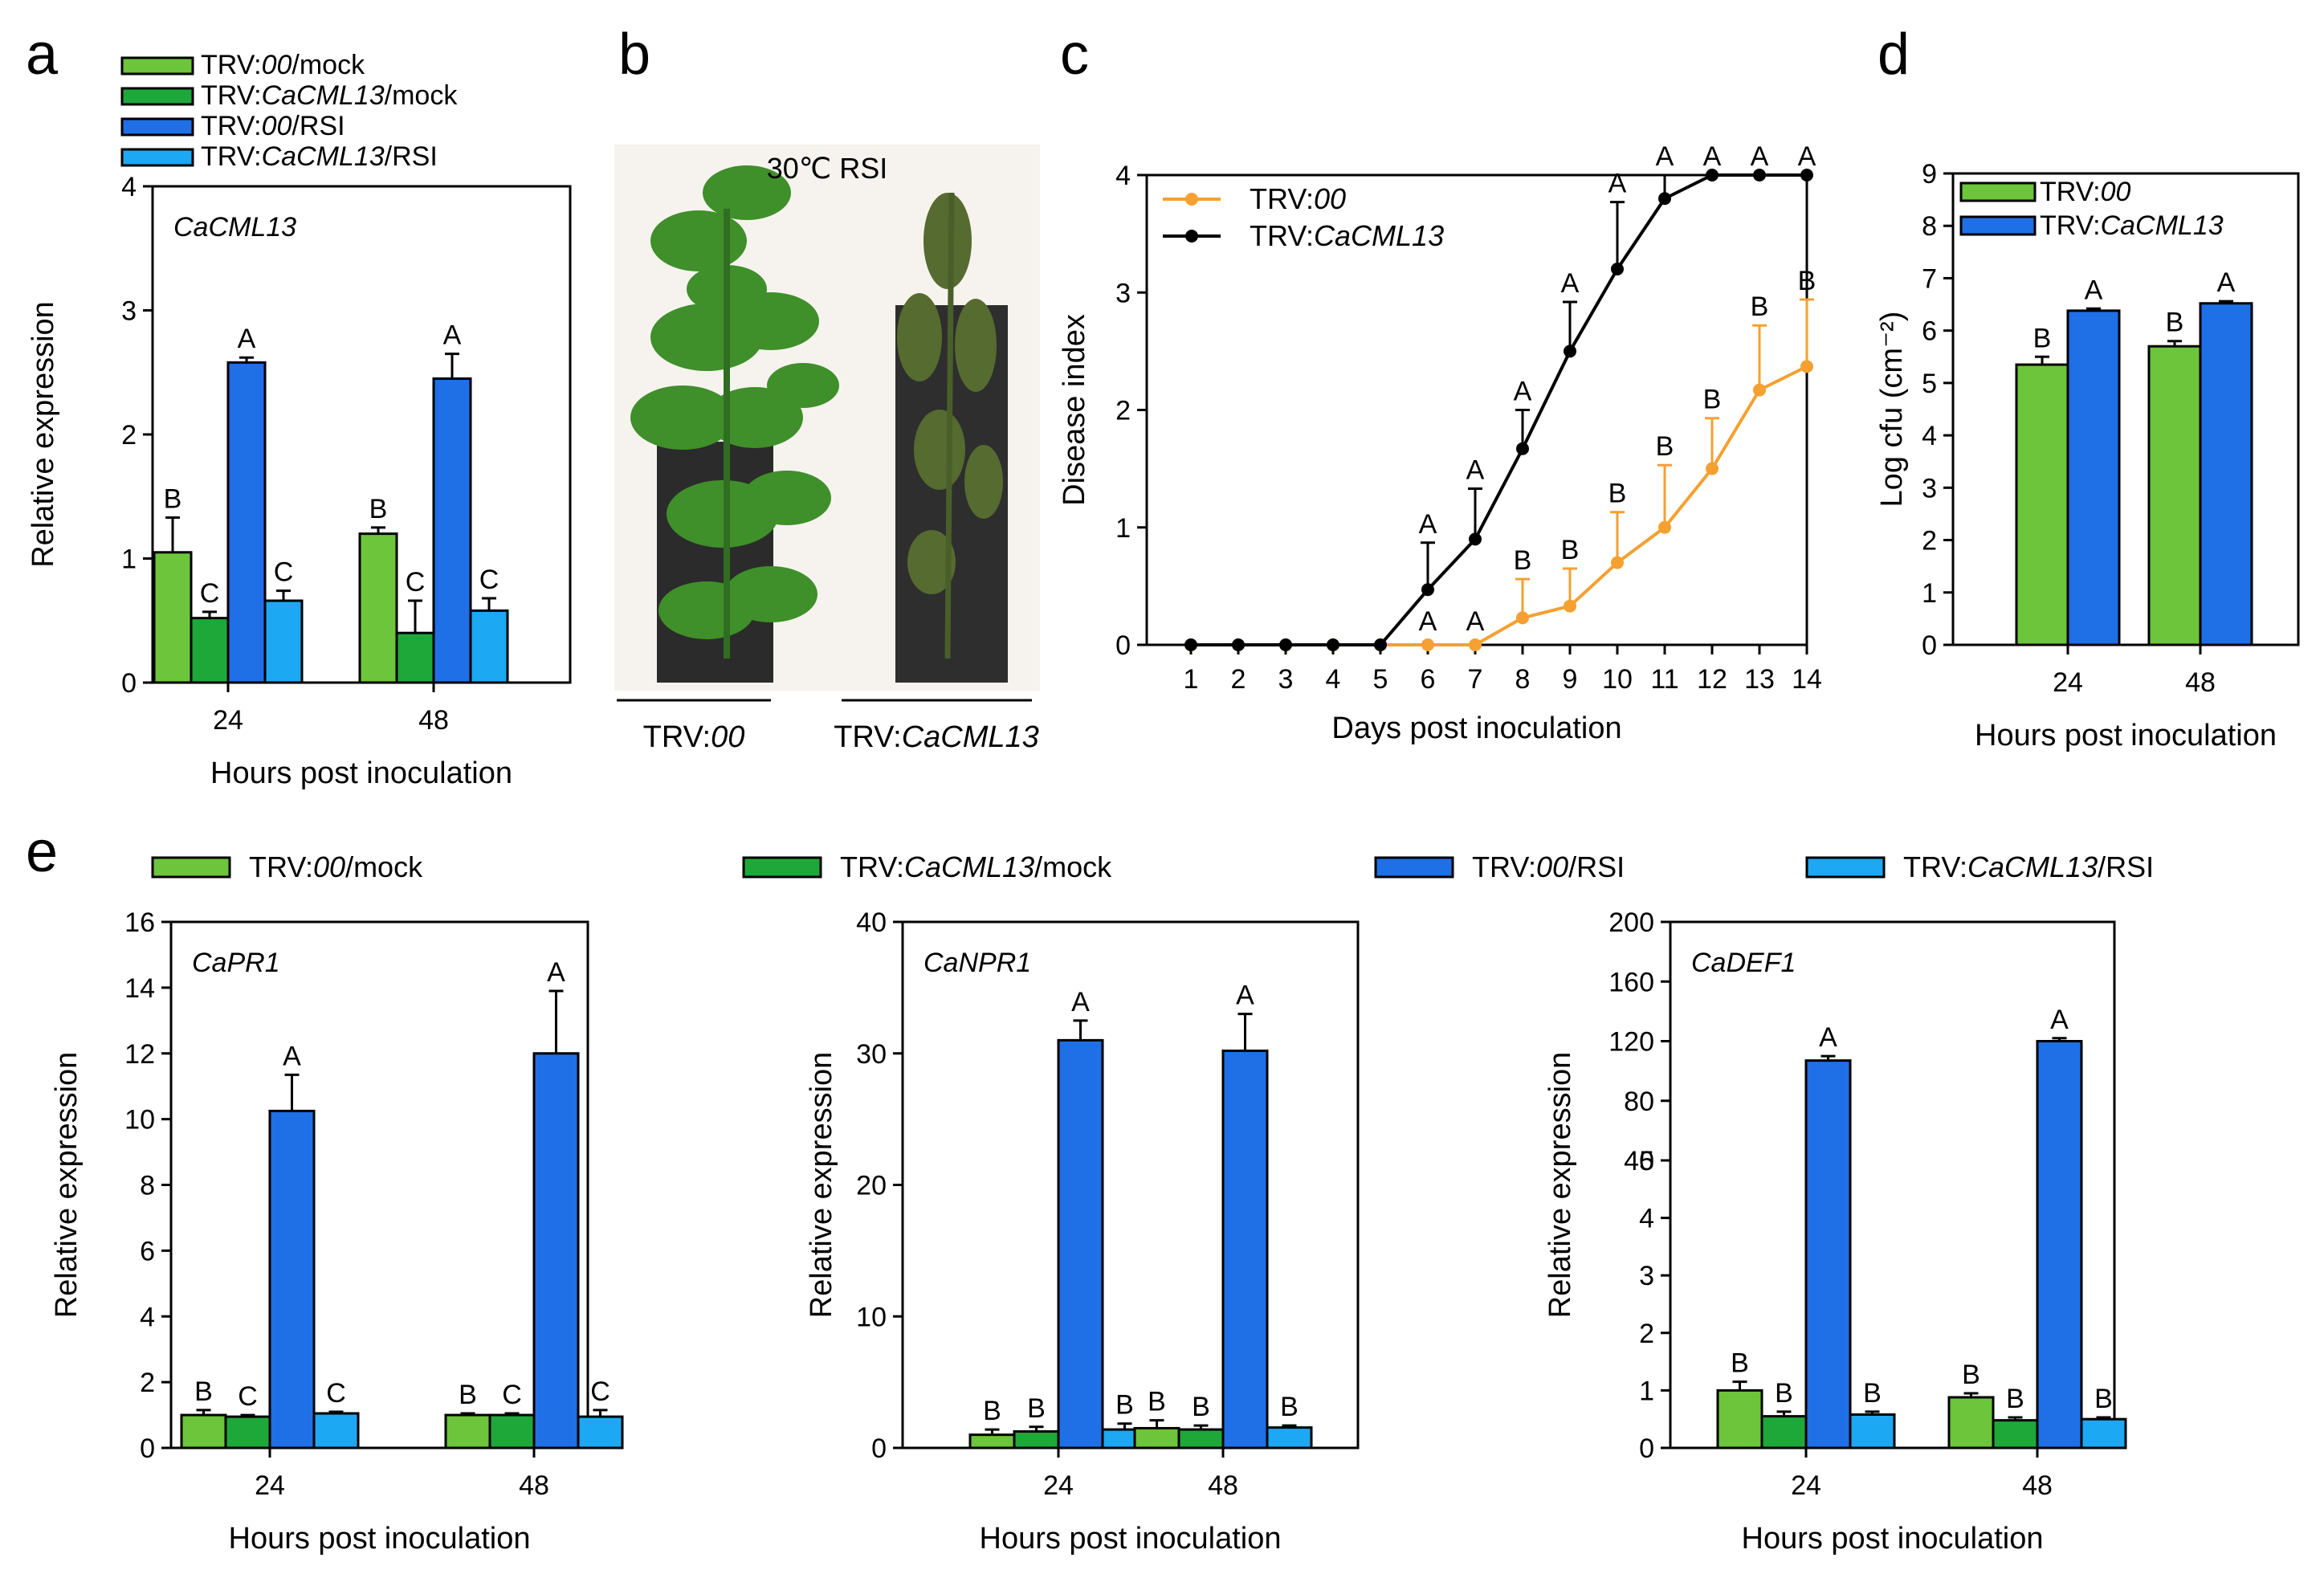 The width and height of the screenshot is (2324, 1578). Describe the element at coordinates (828, 168) in the screenshot. I see `photo-caption: 30℃ RSI` at that location.